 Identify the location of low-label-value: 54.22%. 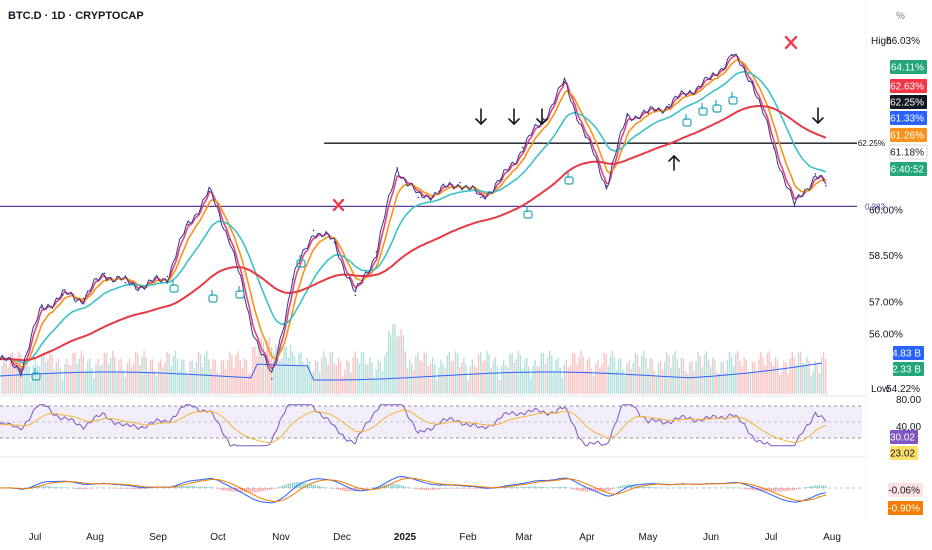
(903, 389).